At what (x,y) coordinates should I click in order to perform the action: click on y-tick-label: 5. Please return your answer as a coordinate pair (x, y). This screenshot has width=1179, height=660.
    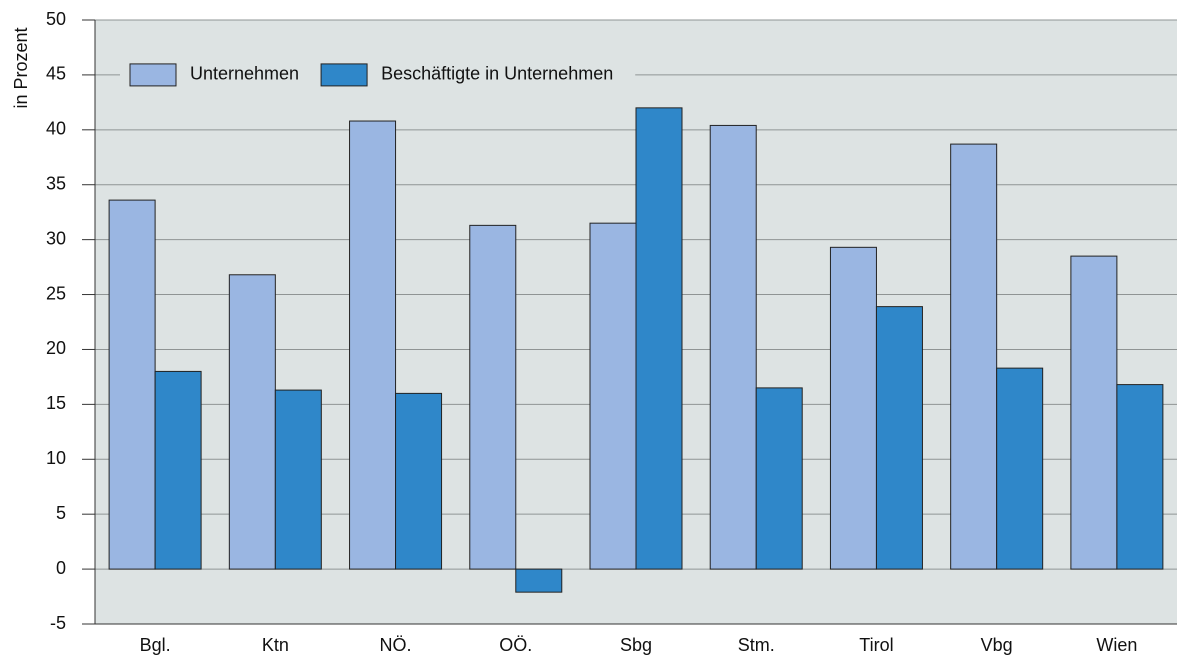
    Looking at the image, I should click on (61, 513).